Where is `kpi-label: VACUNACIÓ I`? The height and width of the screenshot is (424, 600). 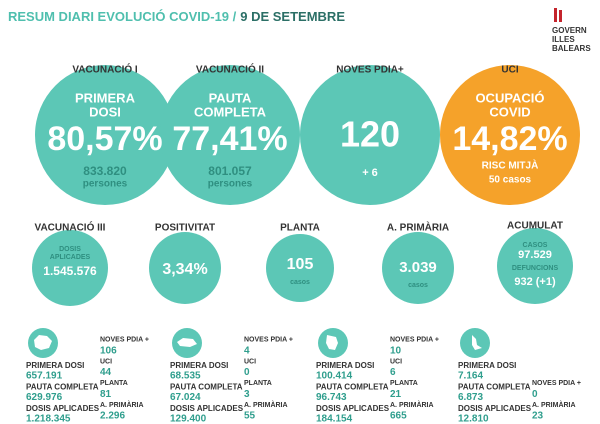 kpi-label: VACUNACIÓ I is located at coordinates (105, 69).